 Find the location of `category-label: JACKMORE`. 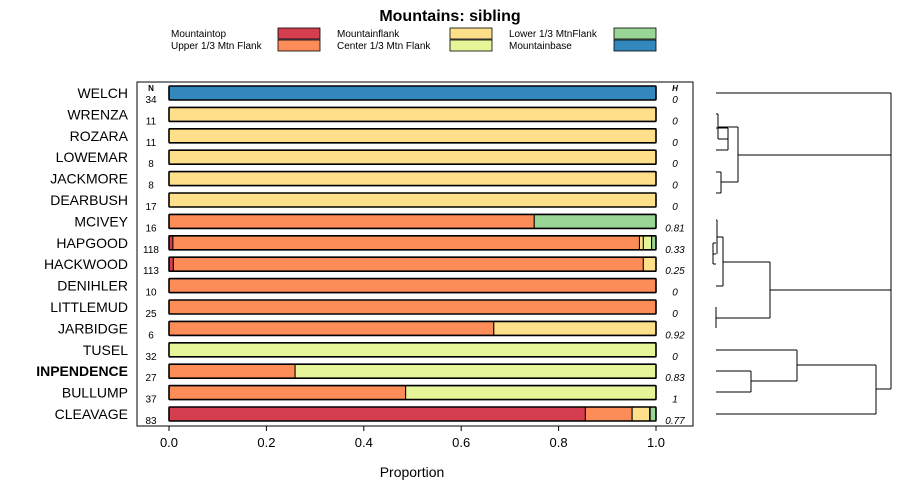

category-label: JACKMORE is located at coordinates (89, 179).